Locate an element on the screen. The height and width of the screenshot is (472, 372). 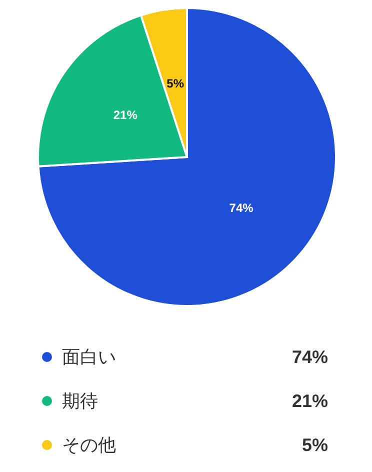
data-label: 5% is located at coordinates (175, 83).